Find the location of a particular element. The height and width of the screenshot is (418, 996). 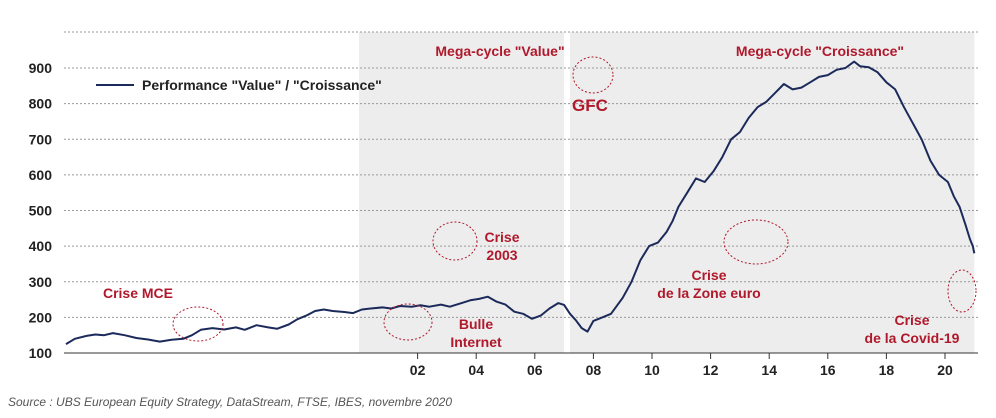

annotation-crise-2003-line: 2003 is located at coordinates (501, 255).